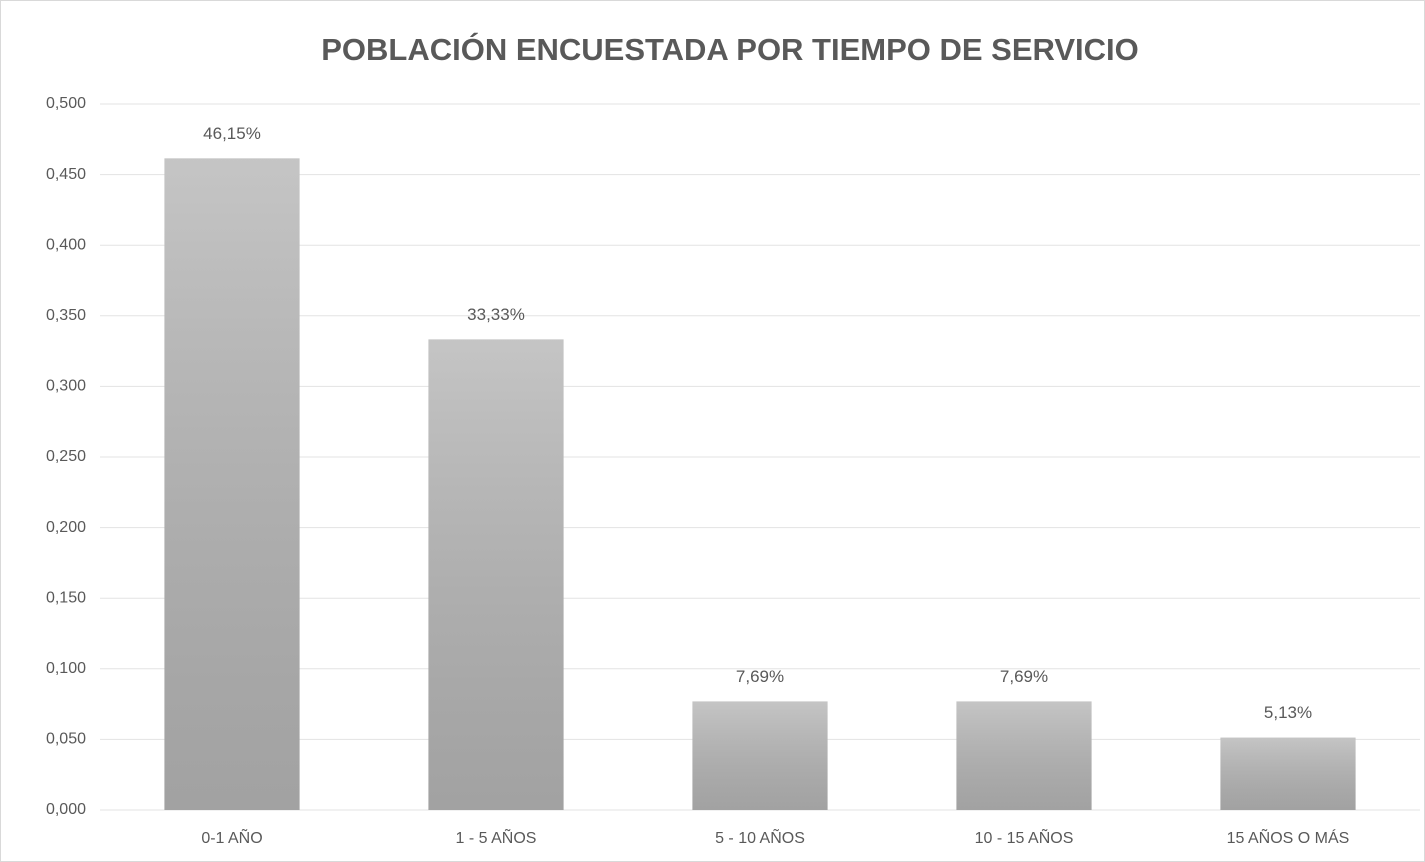  Describe the element at coordinates (1288, 712) in the screenshot. I see `data-label: 5,13%` at that location.